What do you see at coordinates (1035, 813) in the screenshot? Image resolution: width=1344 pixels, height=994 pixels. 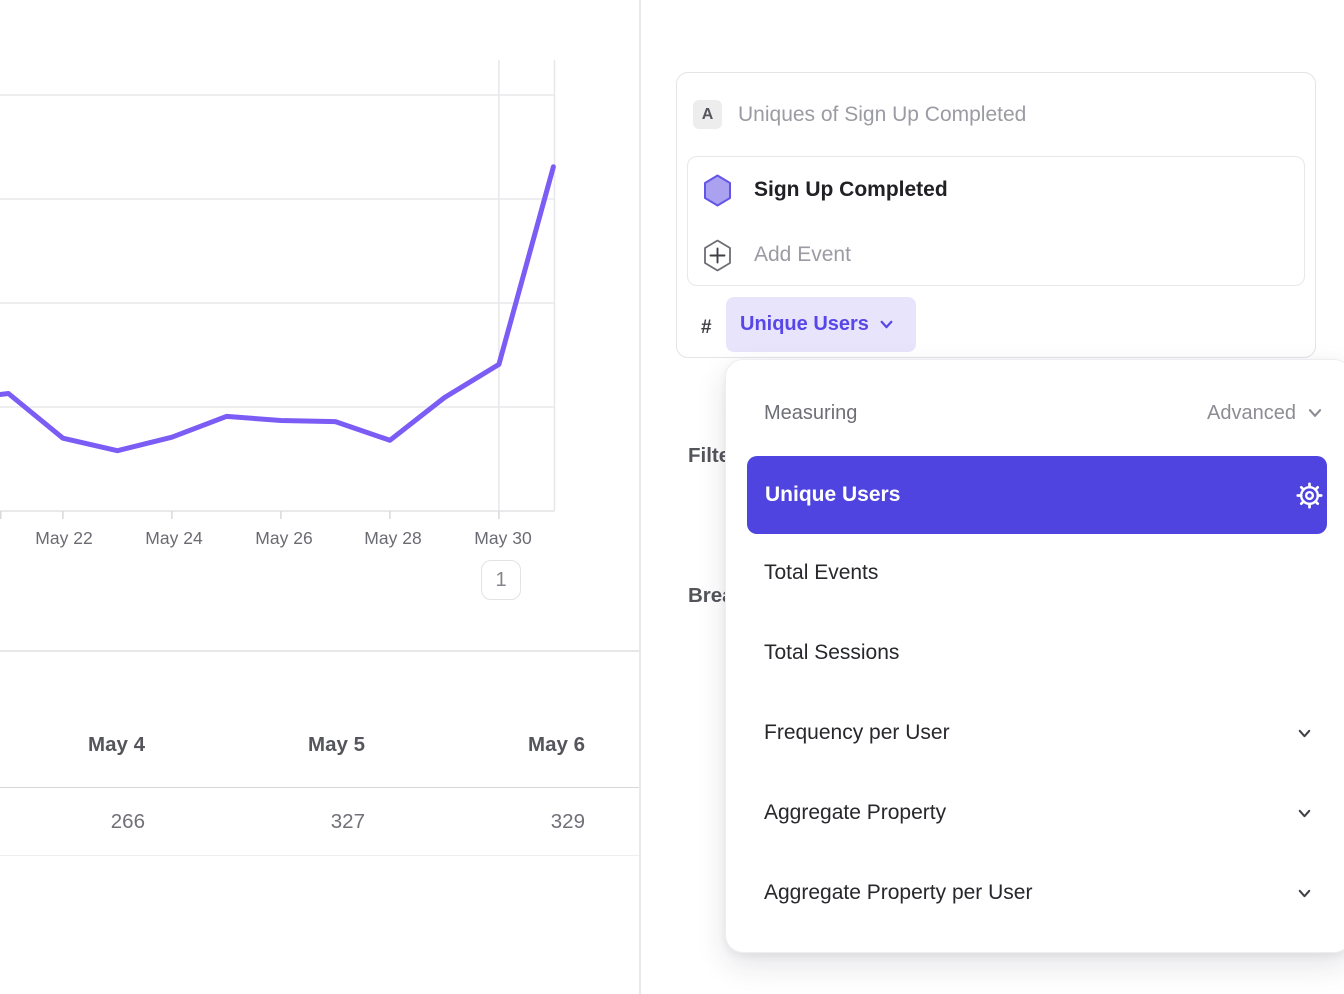 I see `menu-item-aggregate-property: Aggregate Property` at bounding box center [1035, 813].